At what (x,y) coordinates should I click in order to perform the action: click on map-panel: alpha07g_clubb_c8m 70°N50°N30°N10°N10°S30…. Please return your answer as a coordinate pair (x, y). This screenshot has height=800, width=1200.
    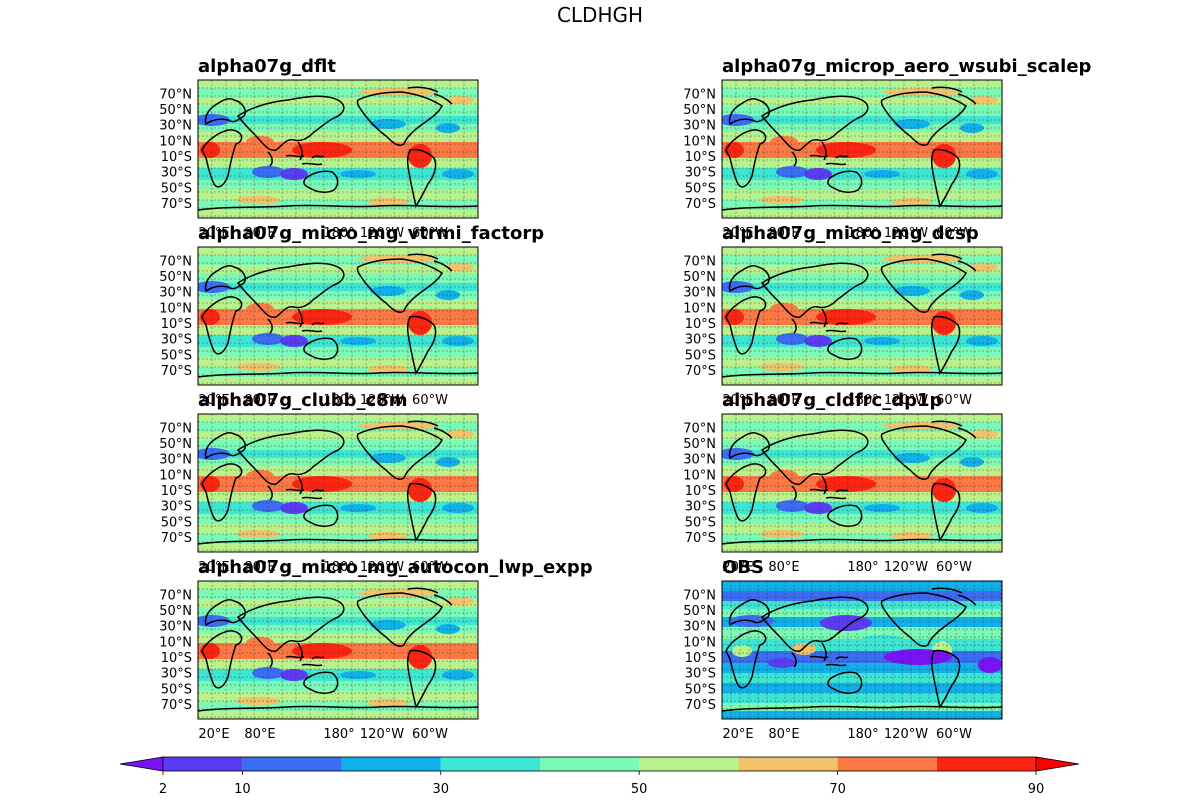
    Looking at the image, I should click on (319, 482).